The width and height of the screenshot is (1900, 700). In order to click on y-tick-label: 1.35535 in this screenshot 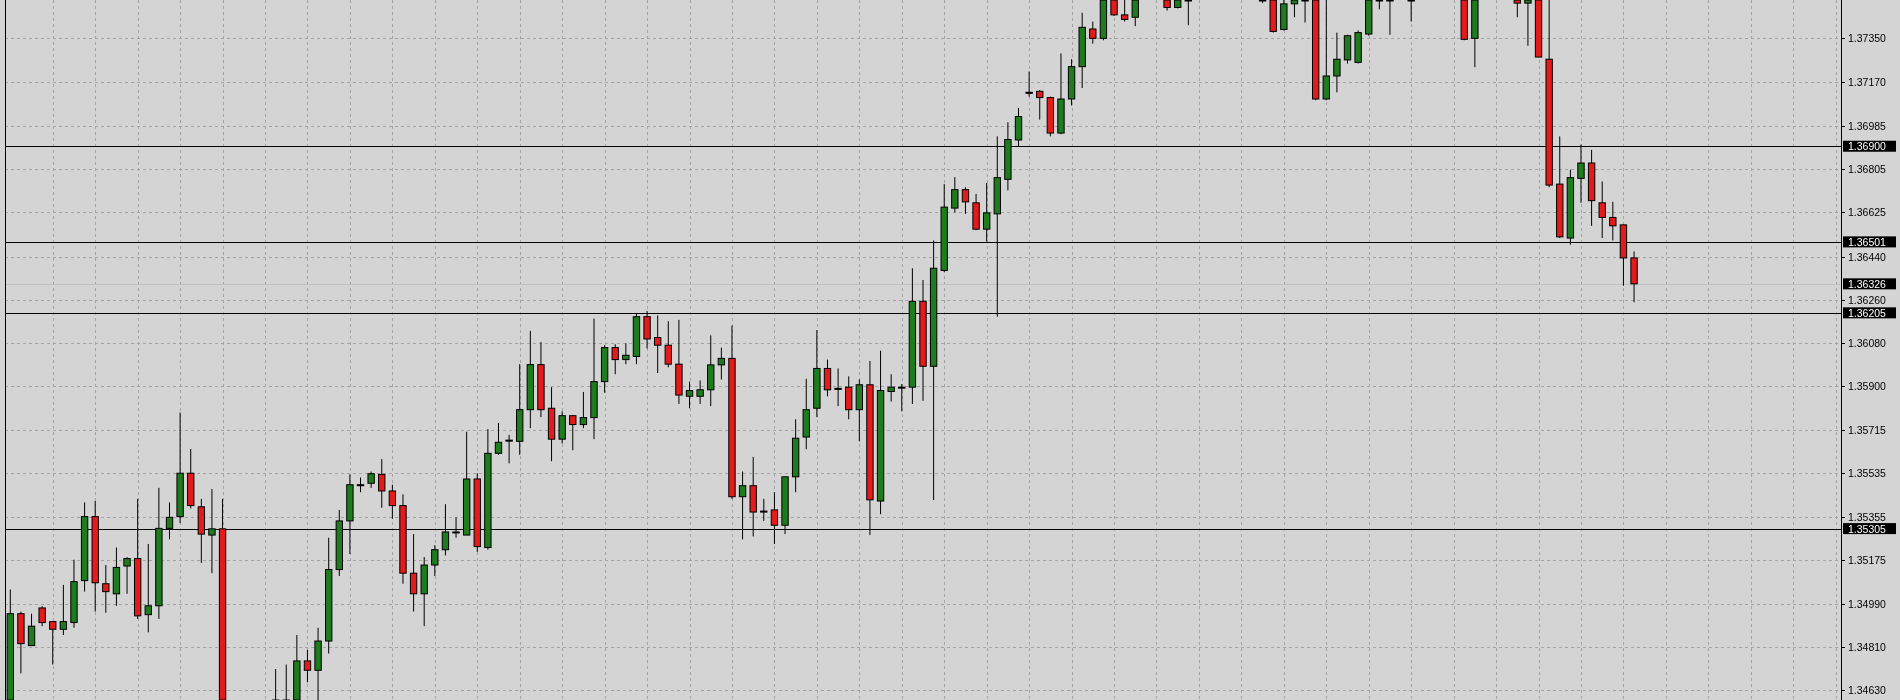, I will do `click(1867, 473)`.